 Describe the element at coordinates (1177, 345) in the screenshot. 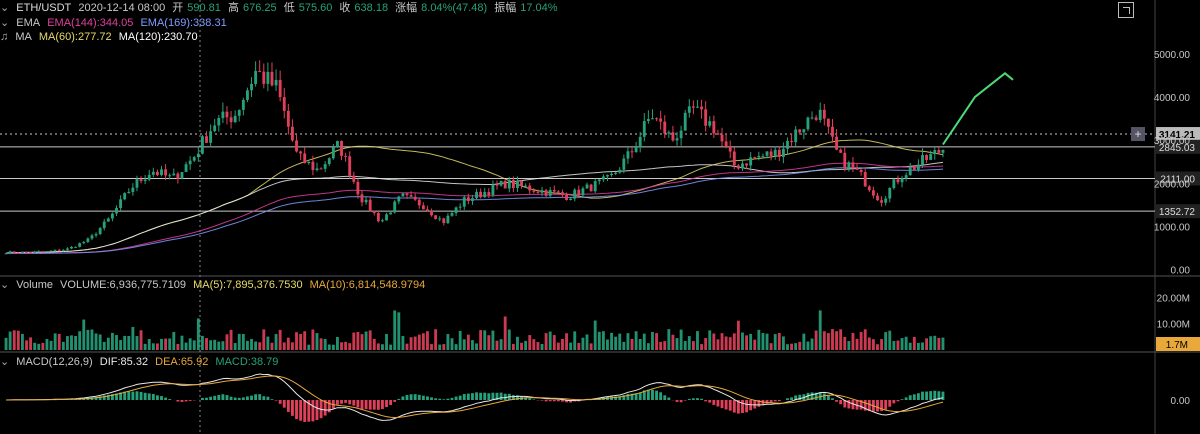

I see `volume-badge-label: 1.7M` at that location.